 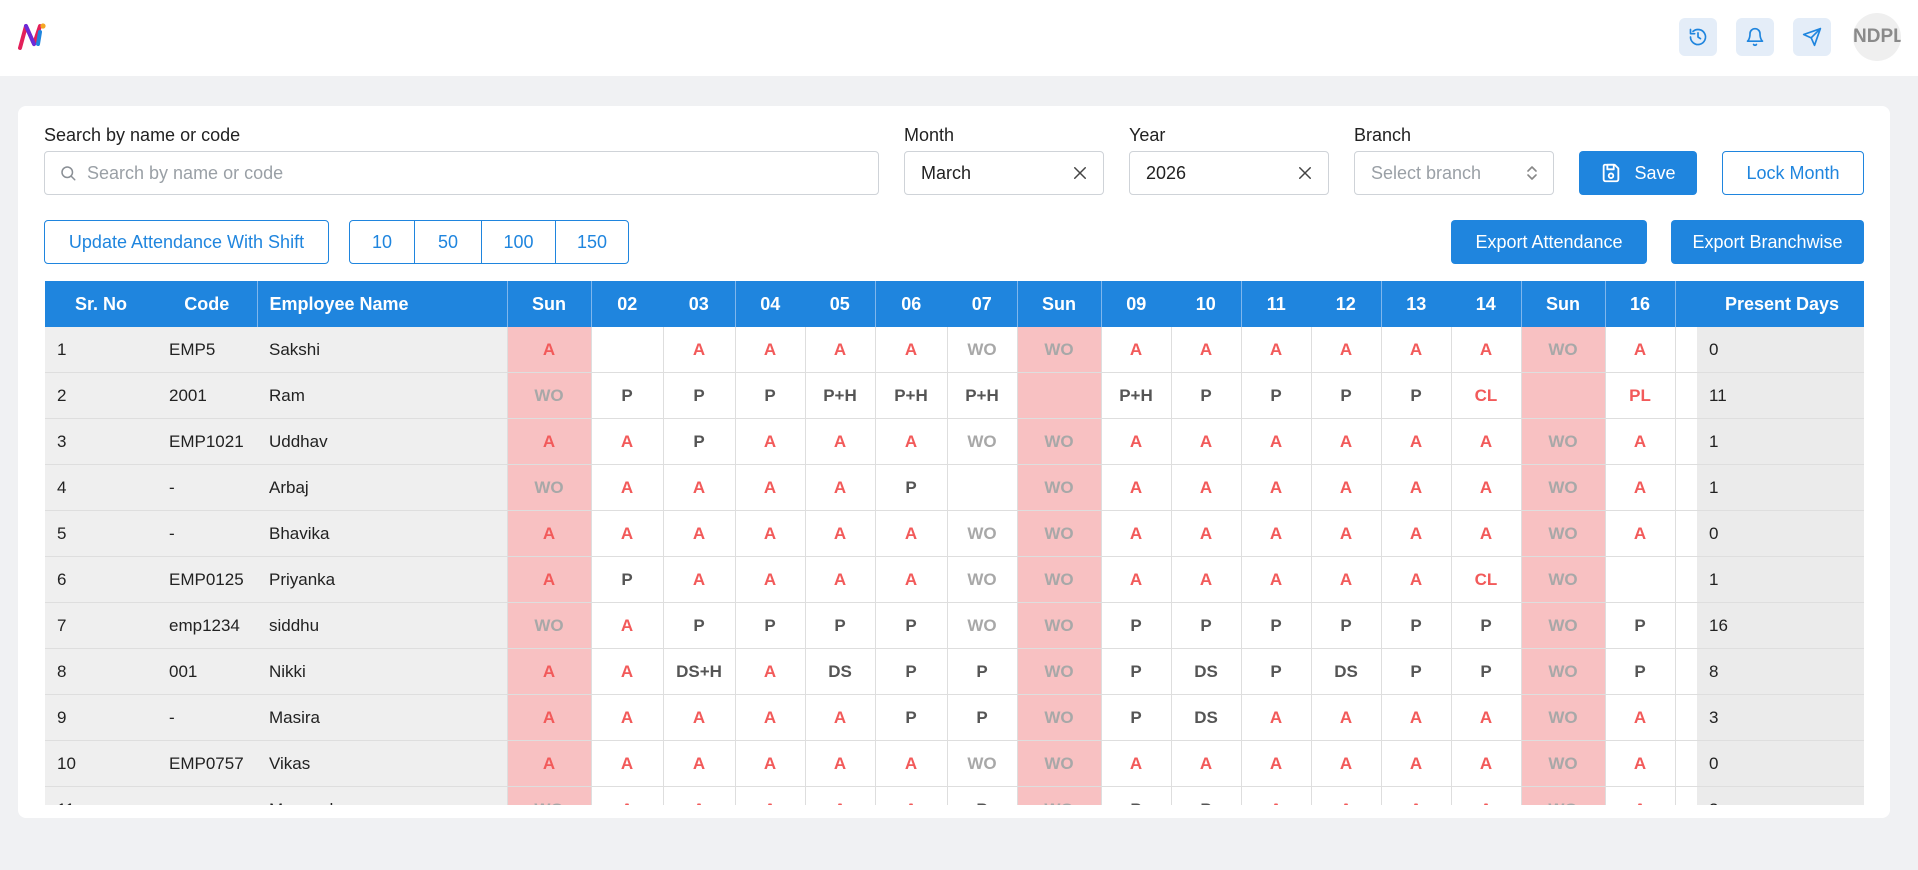 I want to click on table-row: 1 EMP5 Sakshi A A A A A WO WO A A A A A A WO A 0, so click(x=954, y=350).